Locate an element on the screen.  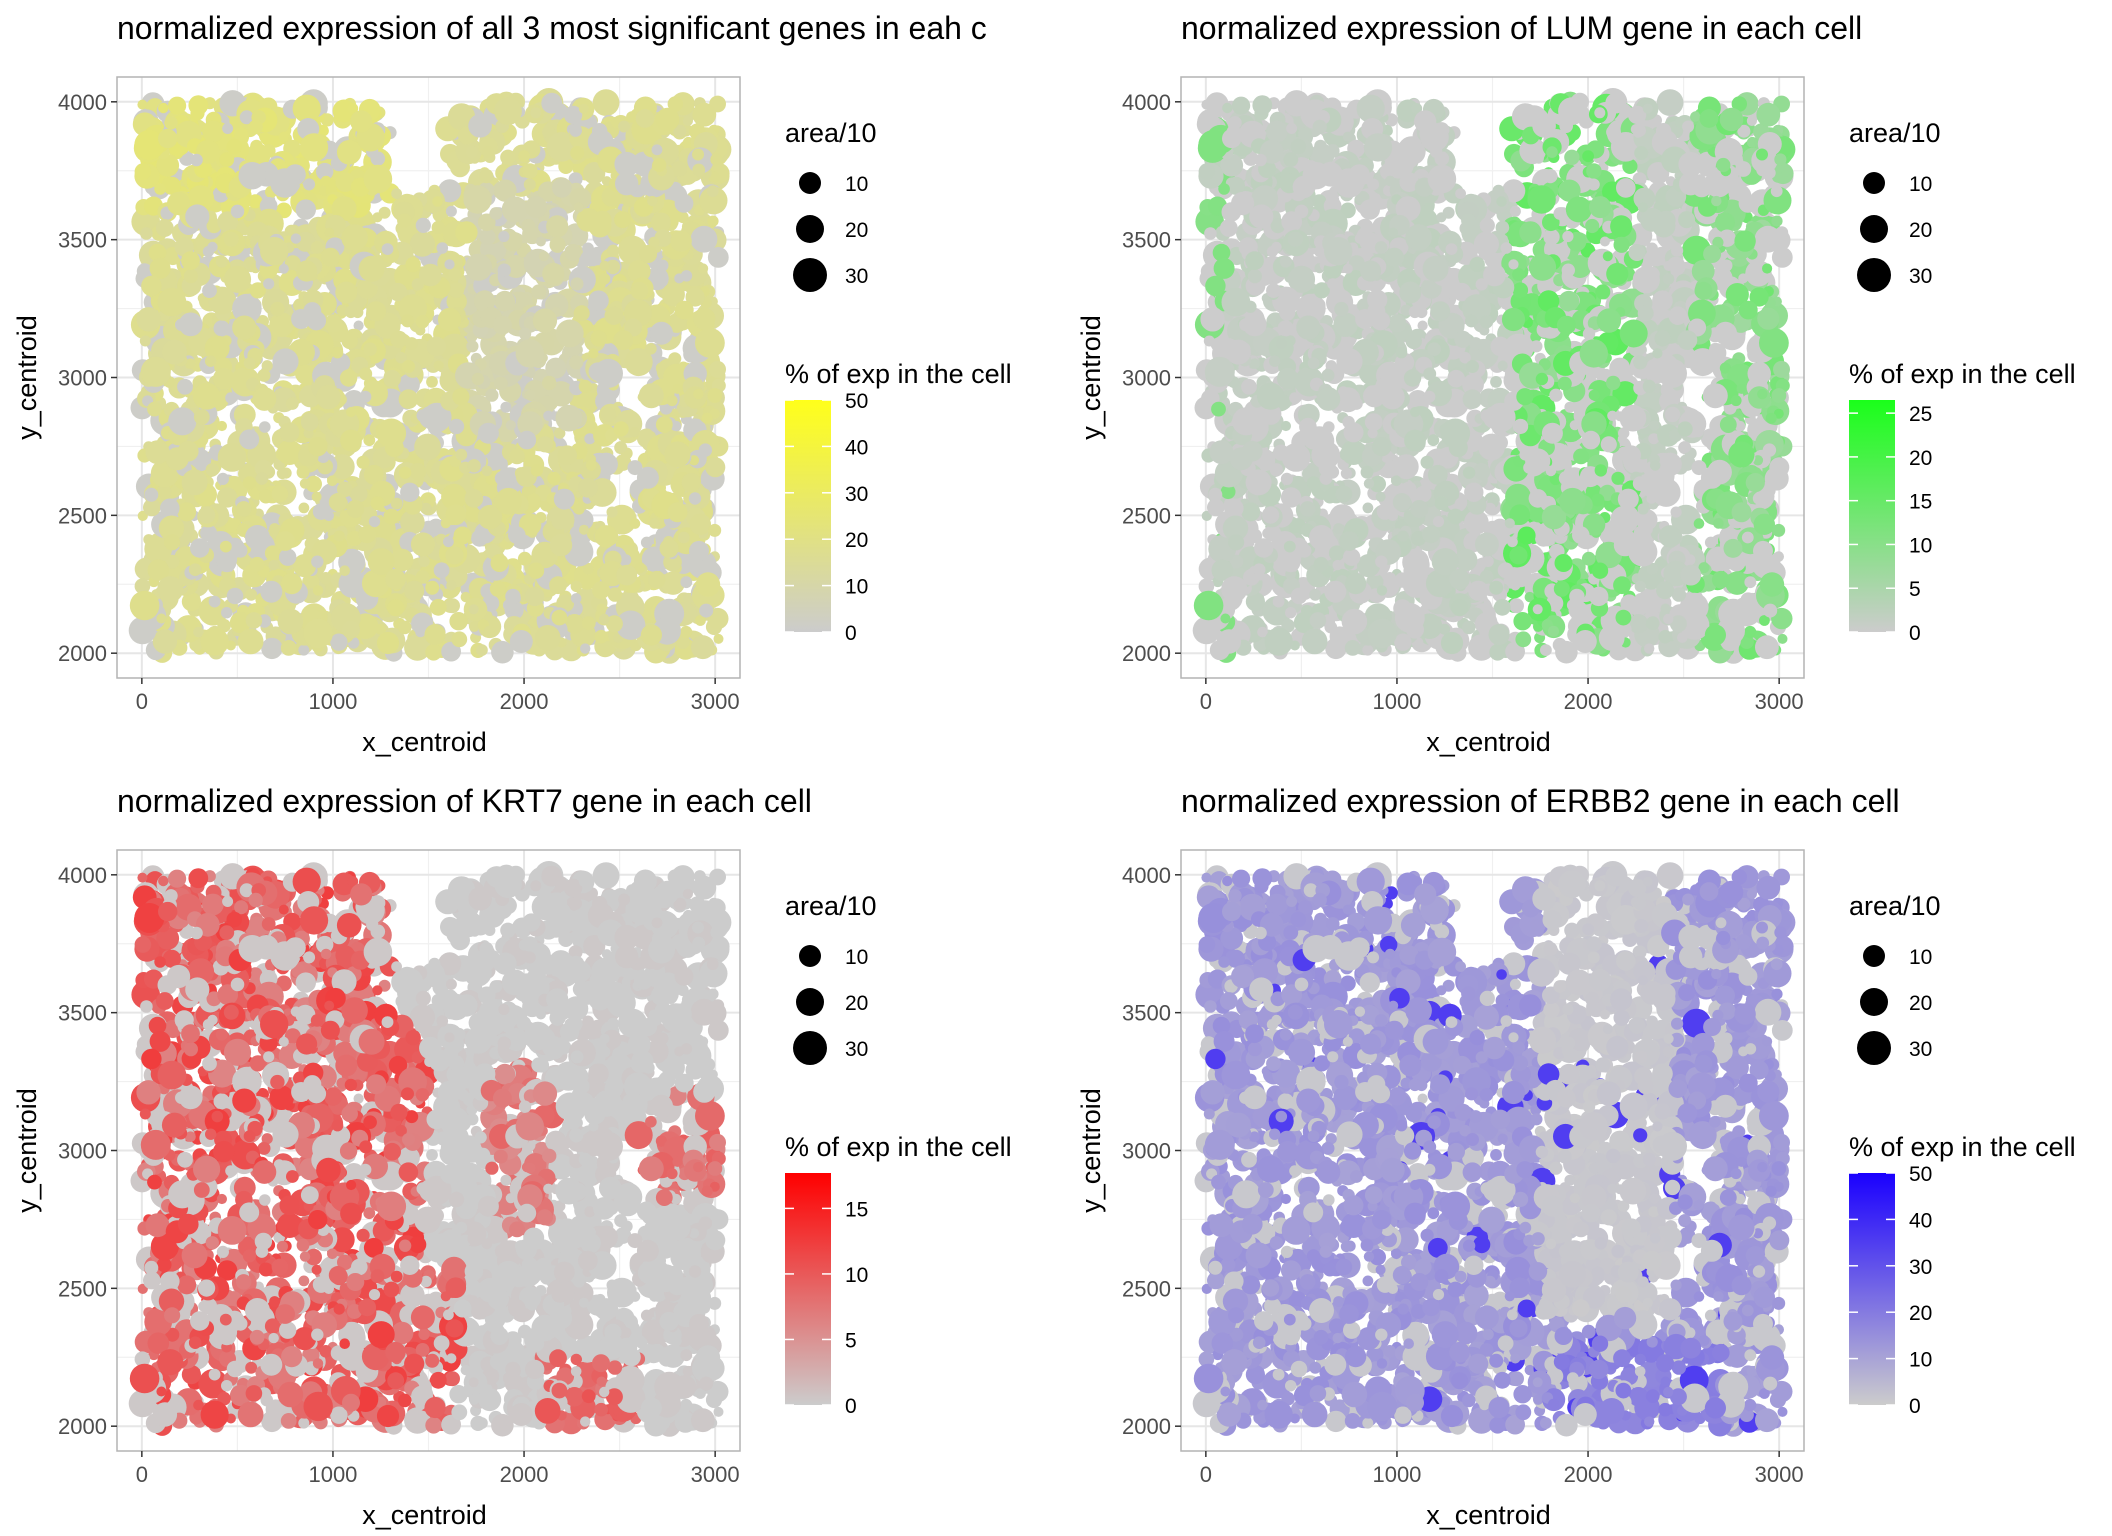
size-legend-label: 30 is located at coordinates (856, 276).